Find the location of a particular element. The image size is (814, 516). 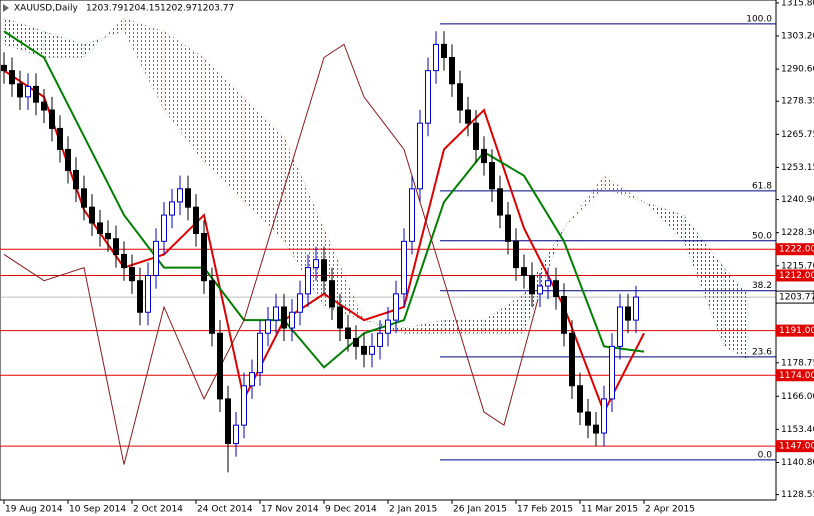

x-tick-label: 26 Jan 2015 is located at coordinates (480, 510).